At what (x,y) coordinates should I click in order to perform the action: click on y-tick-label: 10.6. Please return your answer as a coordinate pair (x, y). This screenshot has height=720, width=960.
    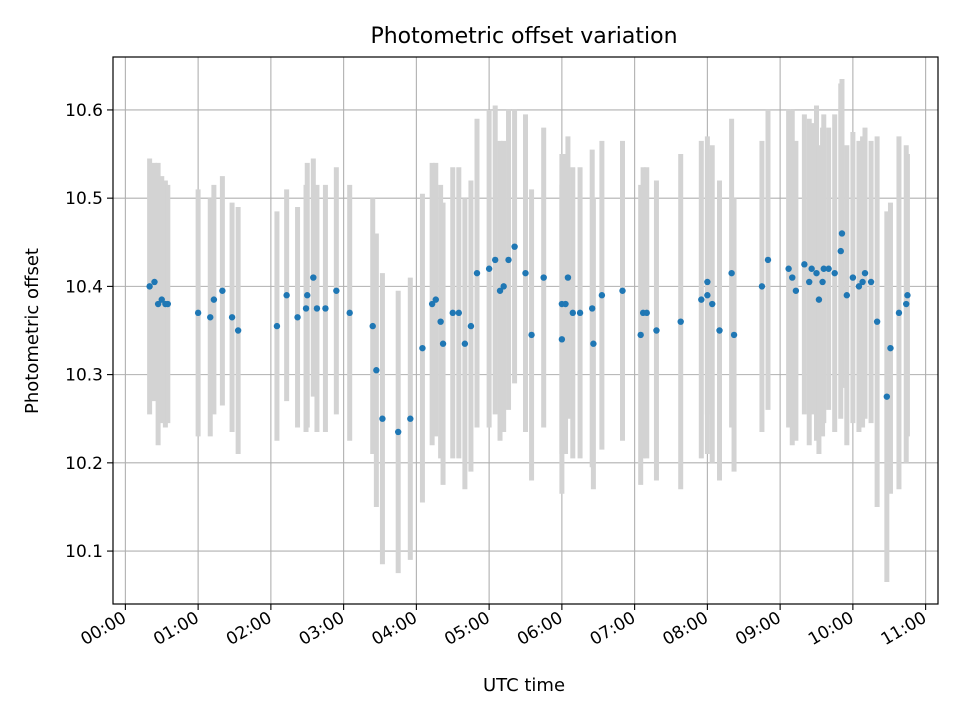
    Looking at the image, I should click on (84, 111).